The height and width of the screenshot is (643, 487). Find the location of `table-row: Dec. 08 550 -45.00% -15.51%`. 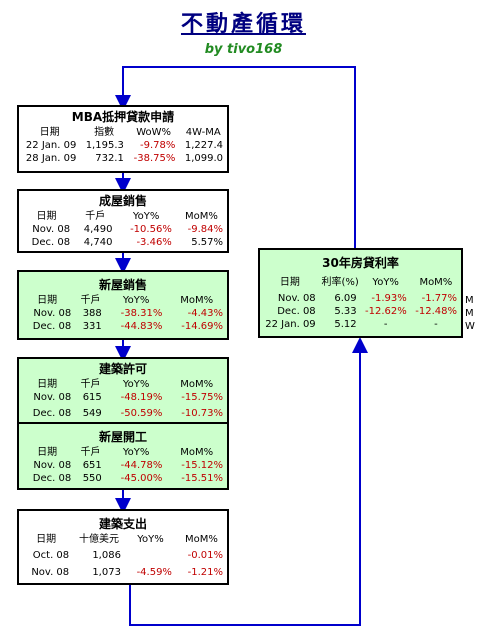

table-row: Dec. 08 550 -45.00% -15.51% is located at coordinates (123, 478).